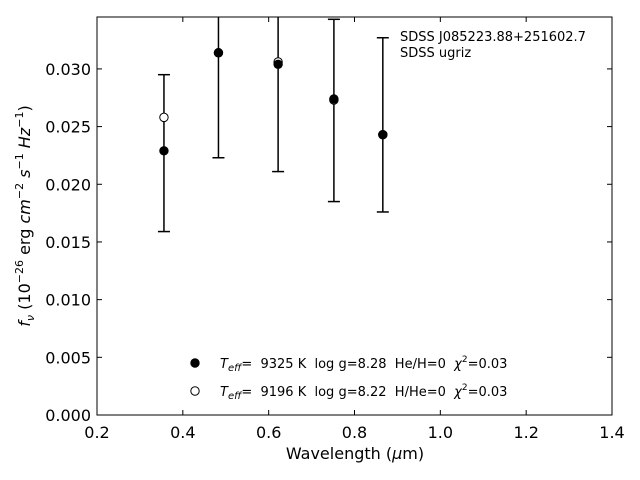  I want to click on y-title-hz: Hz, so click(24, 140).